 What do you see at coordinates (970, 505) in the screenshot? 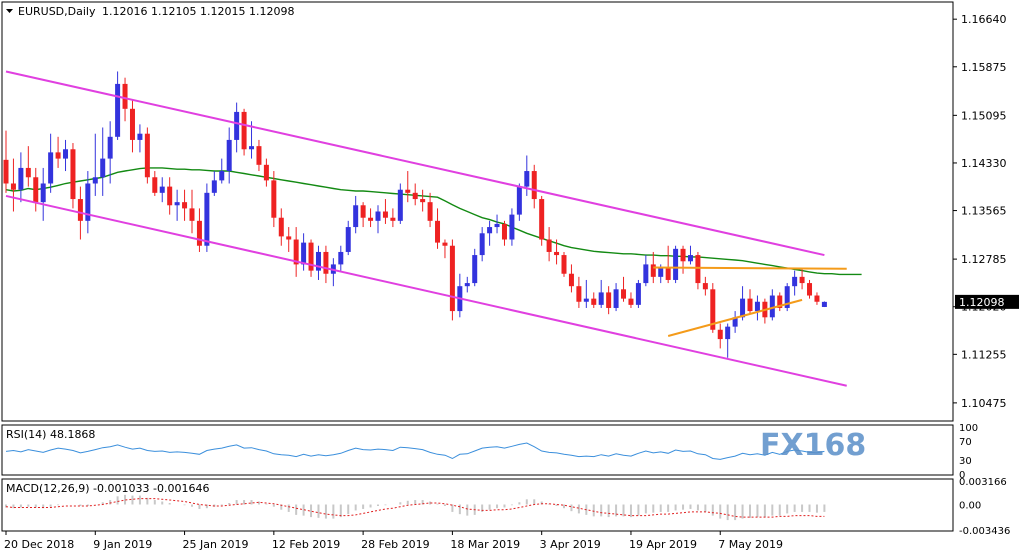
I see `macd-tick-label: 0.00` at bounding box center [970, 505].